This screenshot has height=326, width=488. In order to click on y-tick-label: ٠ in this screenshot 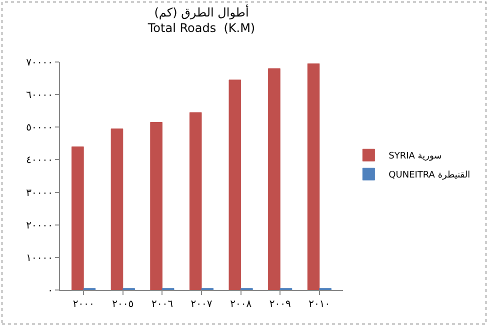, I will do `click(50, 291)`.